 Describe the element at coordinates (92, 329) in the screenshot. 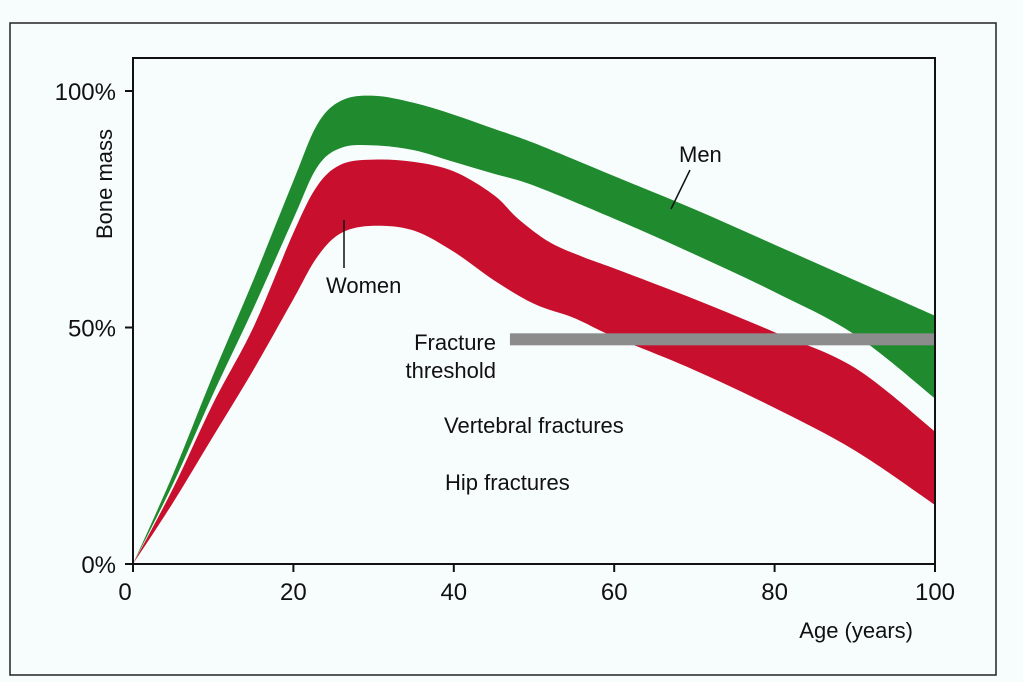

I see `y-tick-label-50: 50%` at that location.